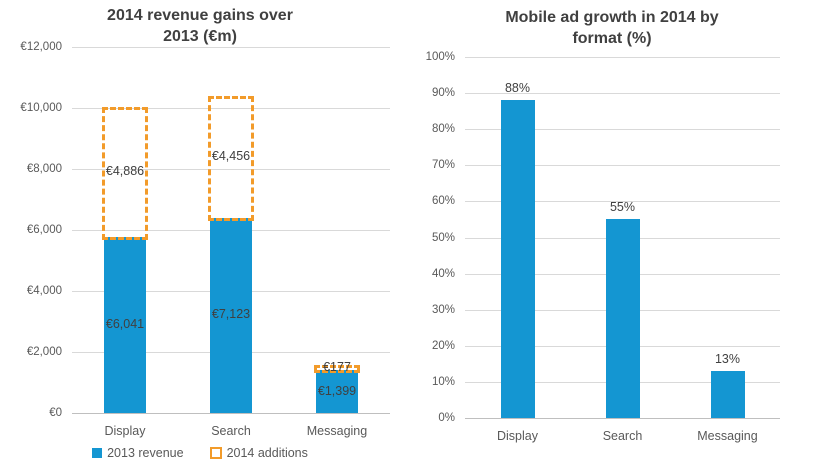  I want to click on y-axis-tick-label: 50%, so click(443, 237).